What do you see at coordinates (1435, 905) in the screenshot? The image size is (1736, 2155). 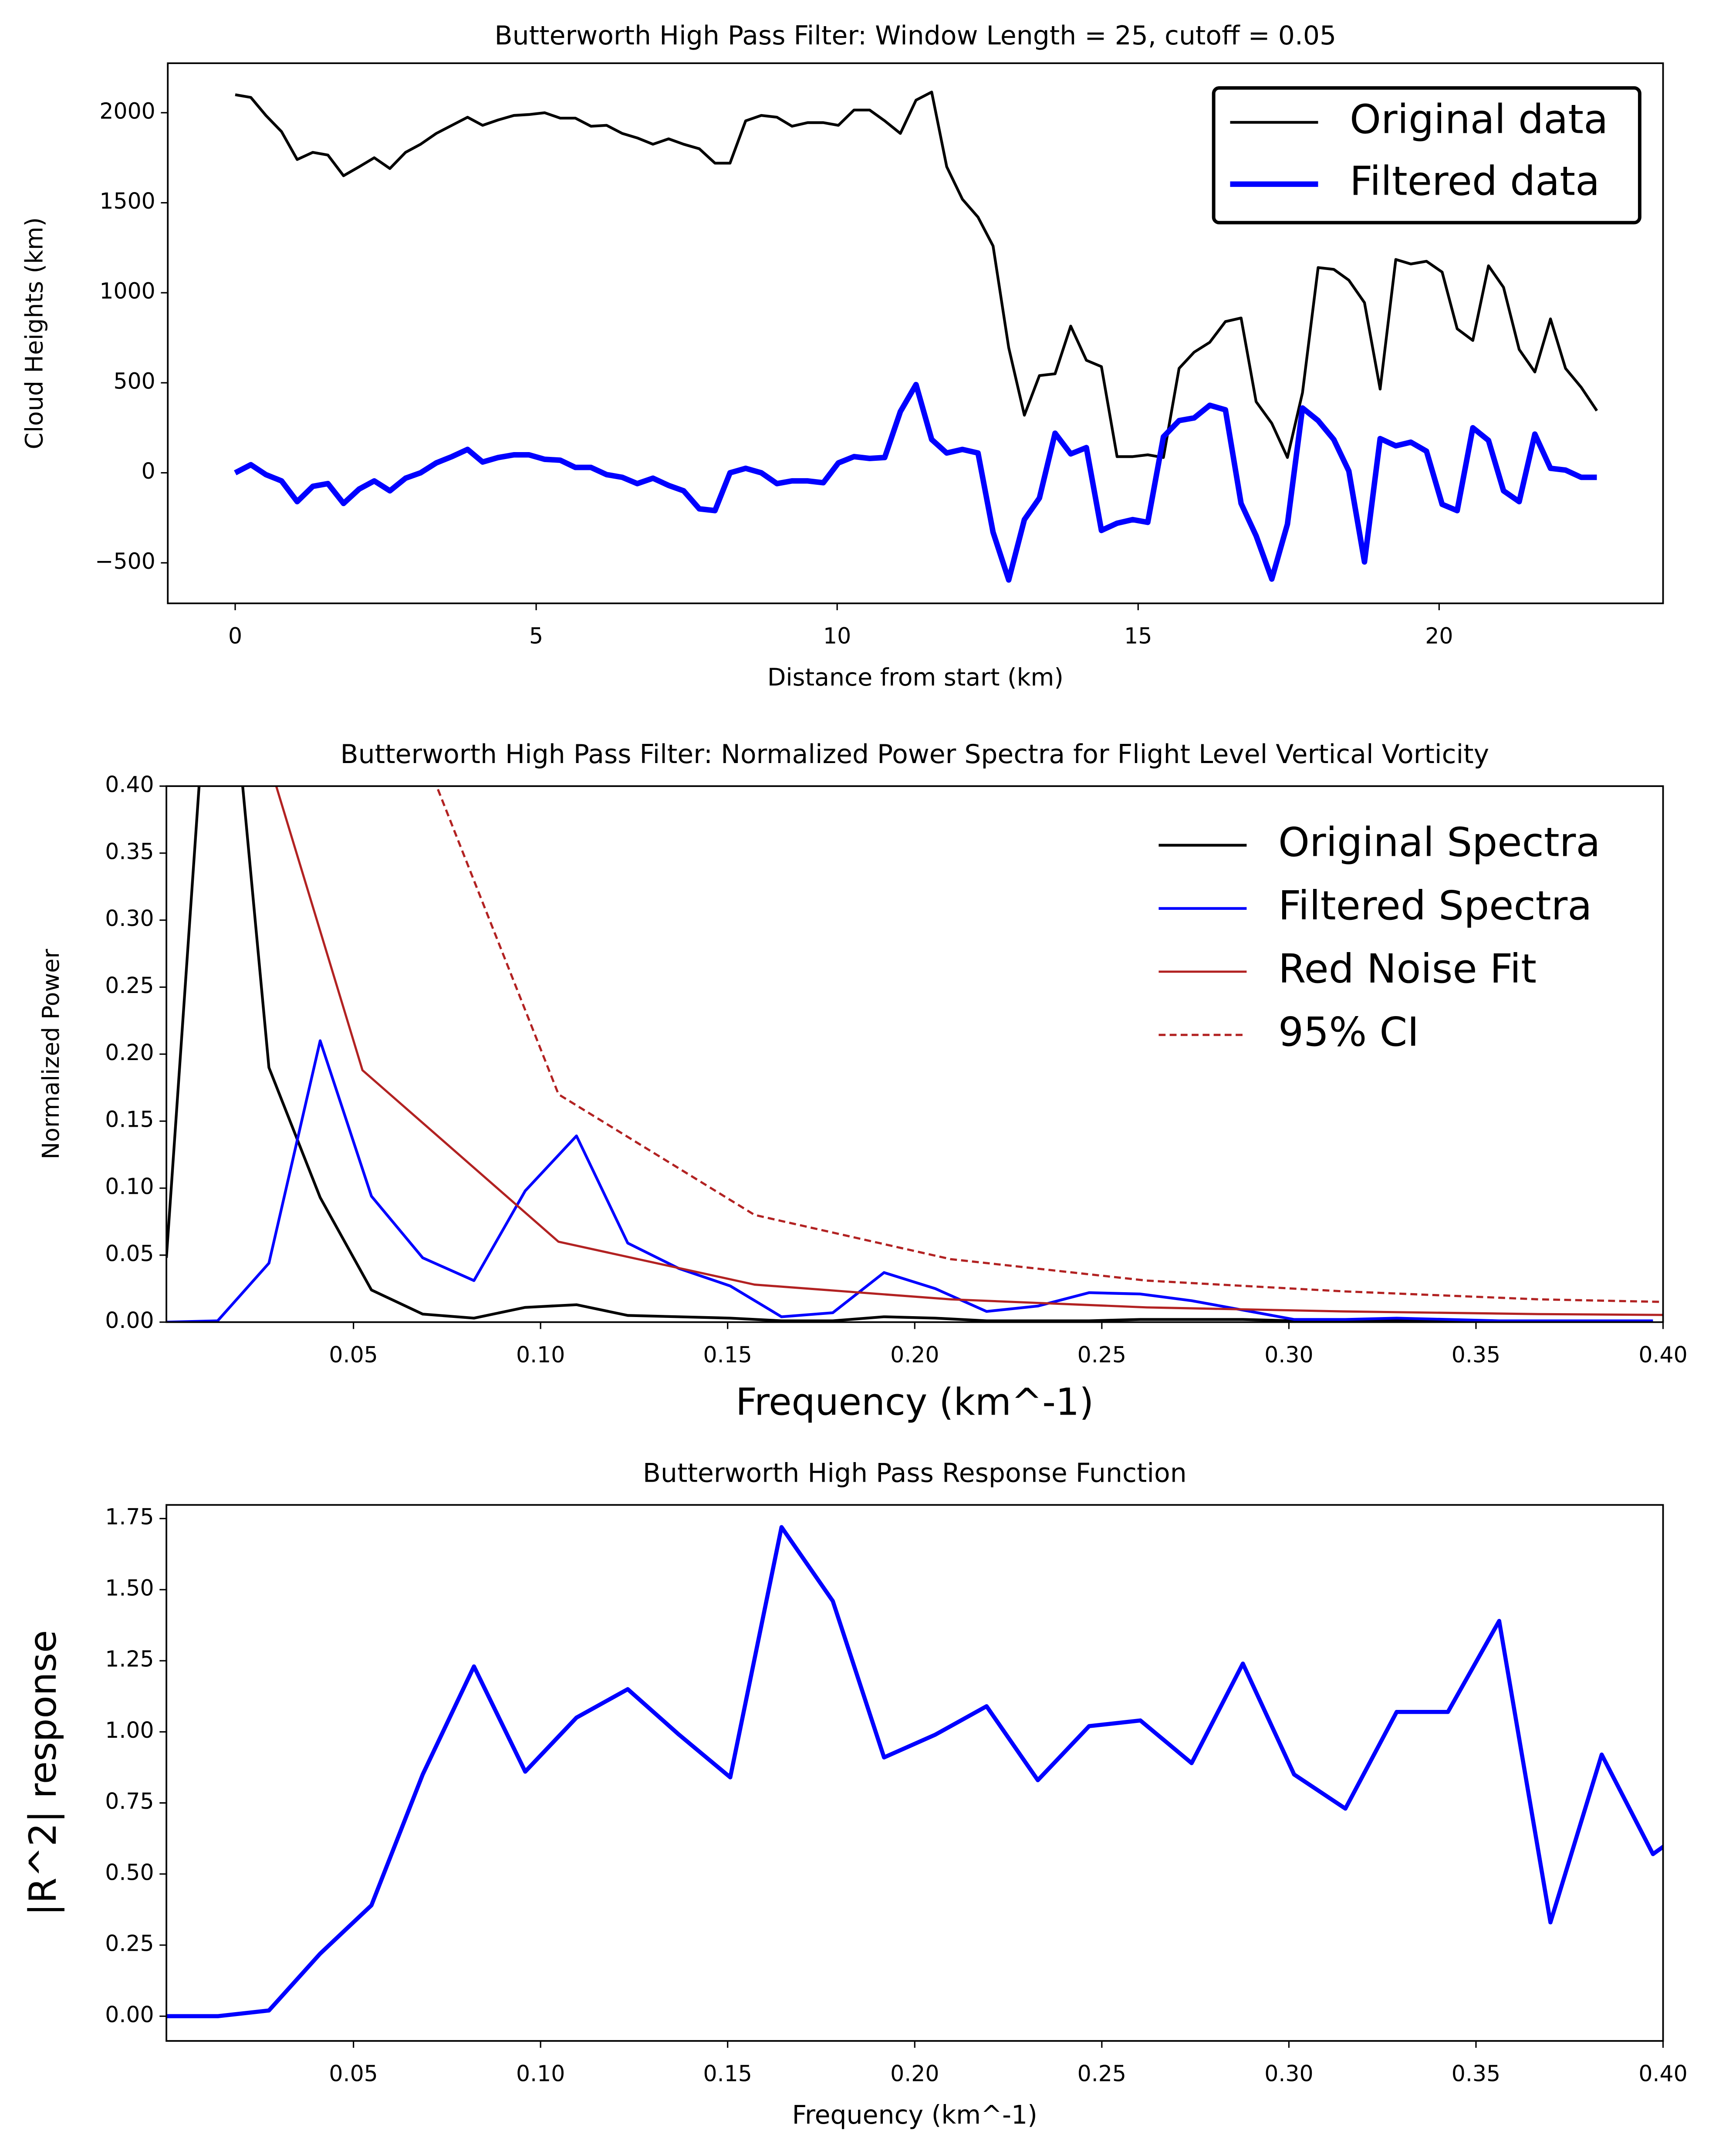 I see `legend-label: Filtered Spectra` at bounding box center [1435, 905].